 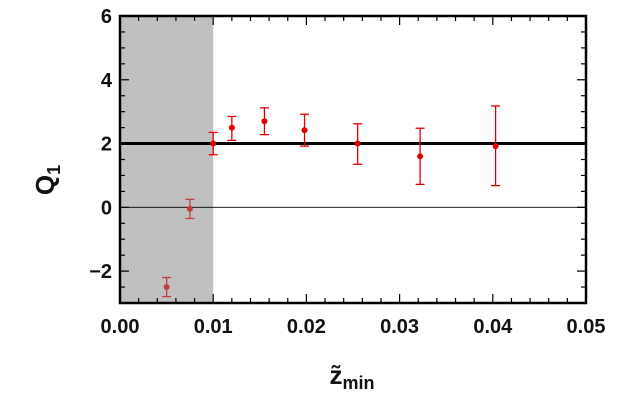 I want to click on x-axis-title-main: z̃, so click(x=335, y=375).